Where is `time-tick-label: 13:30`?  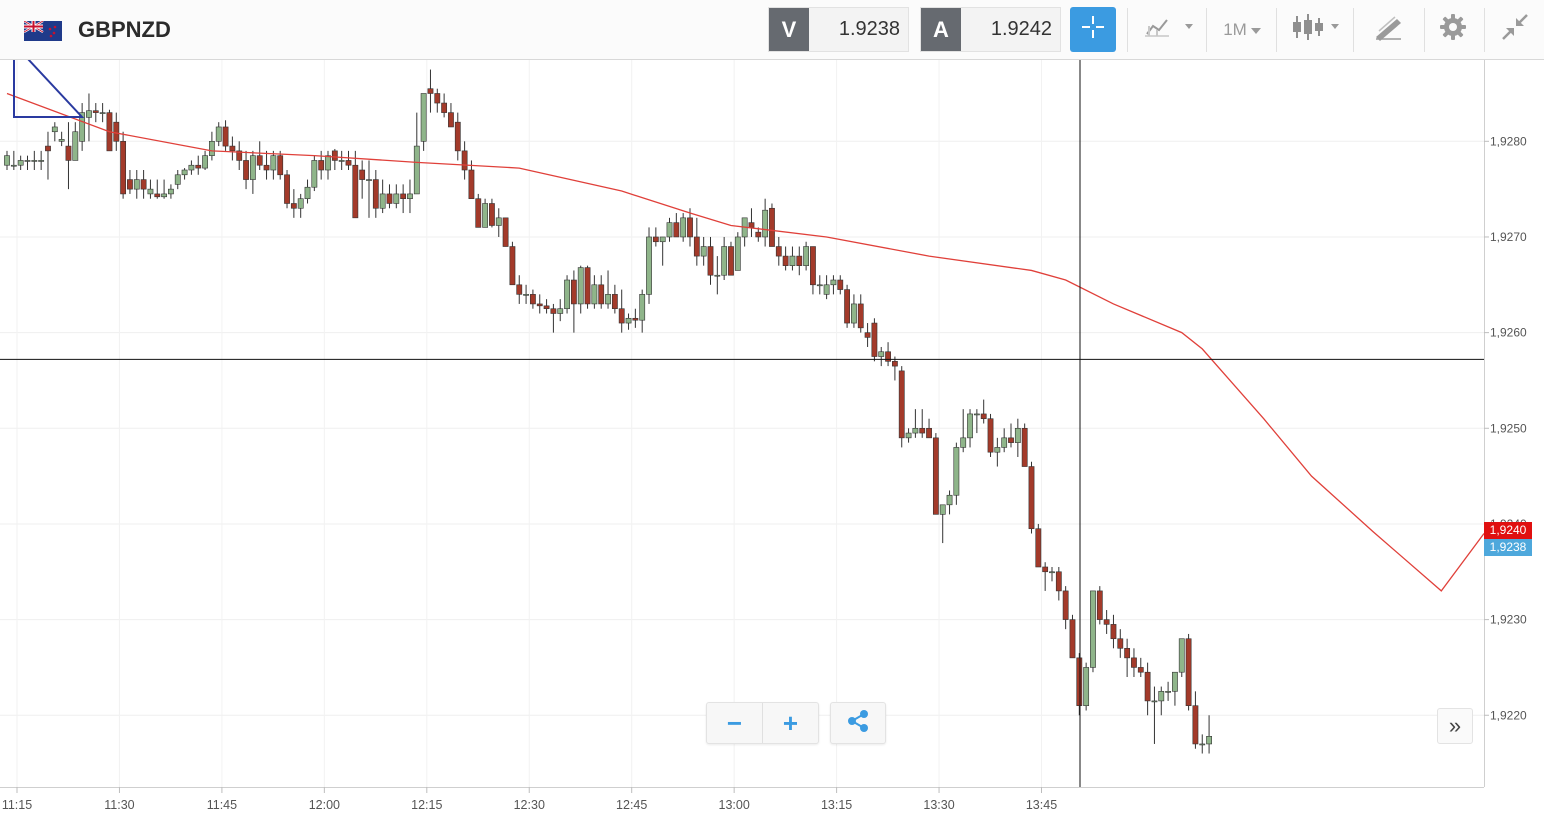
time-tick-label: 13:30 is located at coordinates (938, 805).